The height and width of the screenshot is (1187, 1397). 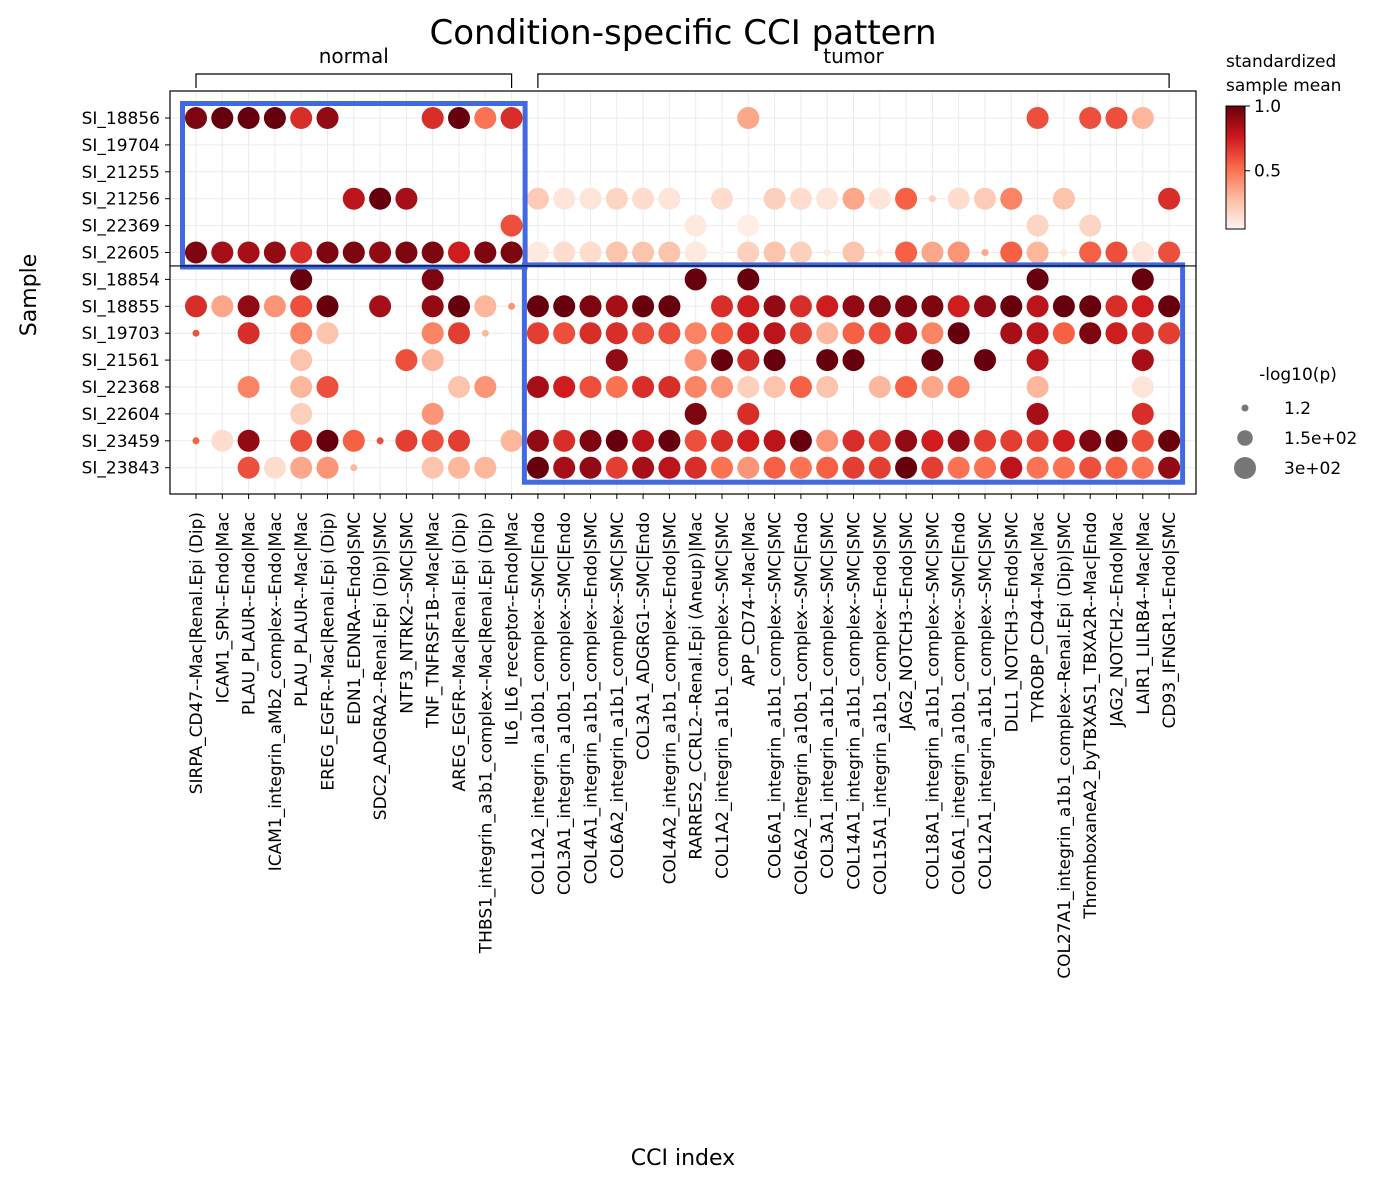 I want to click on highlight-box, so click(x=354, y=185).